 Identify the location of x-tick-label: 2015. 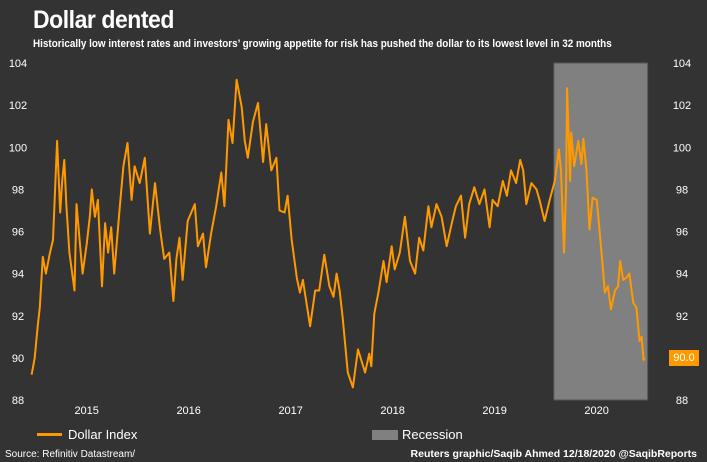
(86, 411).